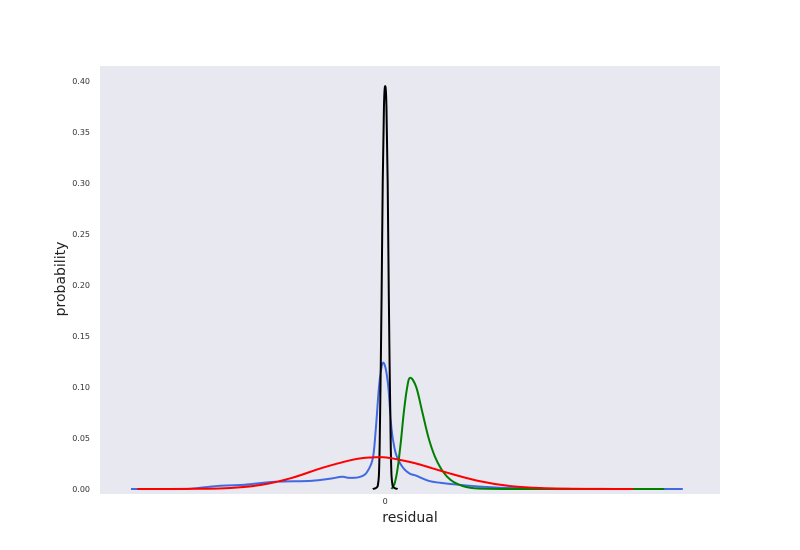 This screenshot has height=550, width=800. I want to click on x-axis-ticks: 0, so click(385, 501).